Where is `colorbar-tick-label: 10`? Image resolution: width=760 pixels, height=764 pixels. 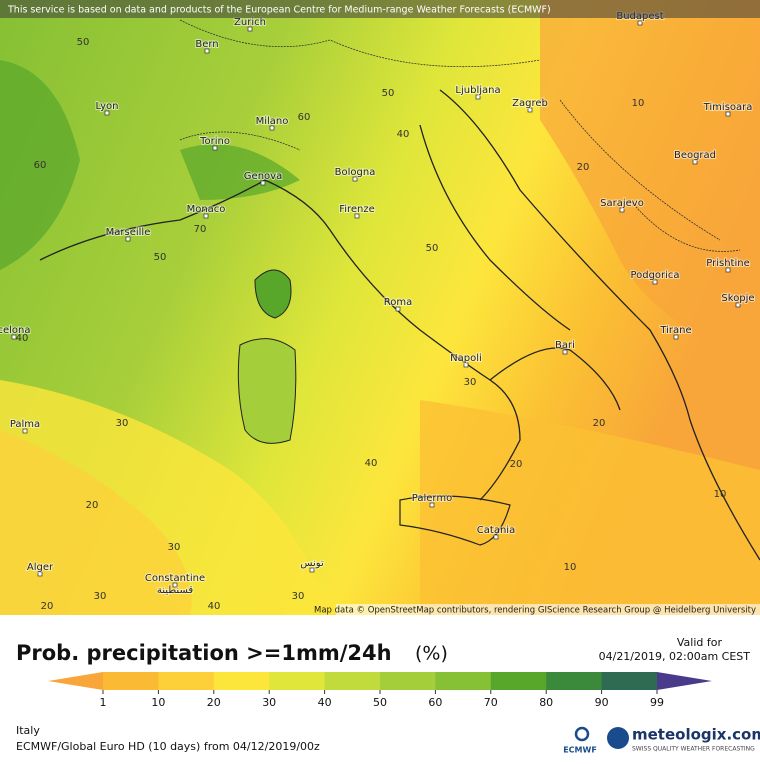
colorbar-tick-label: 10 is located at coordinates (158, 702).